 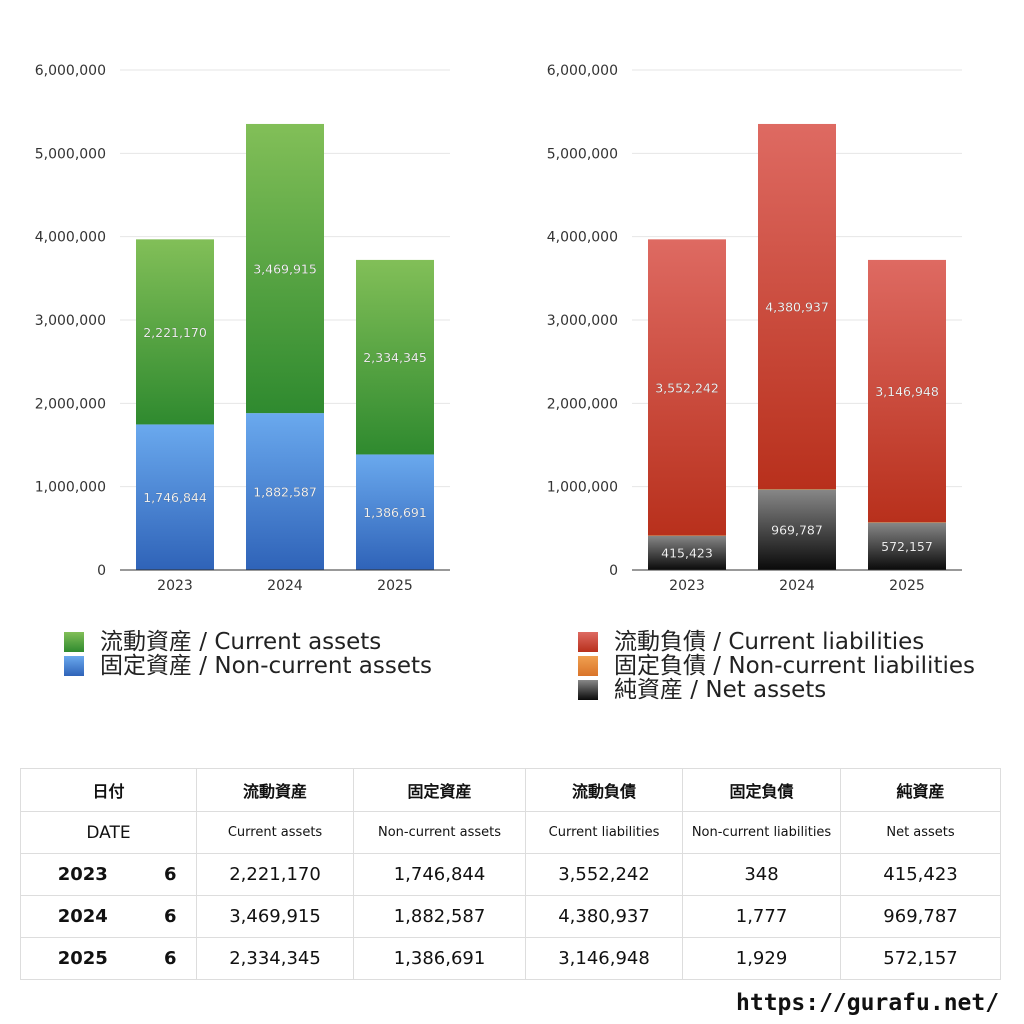 I want to click on bar-net-assets-2024, so click(x=797, y=529).